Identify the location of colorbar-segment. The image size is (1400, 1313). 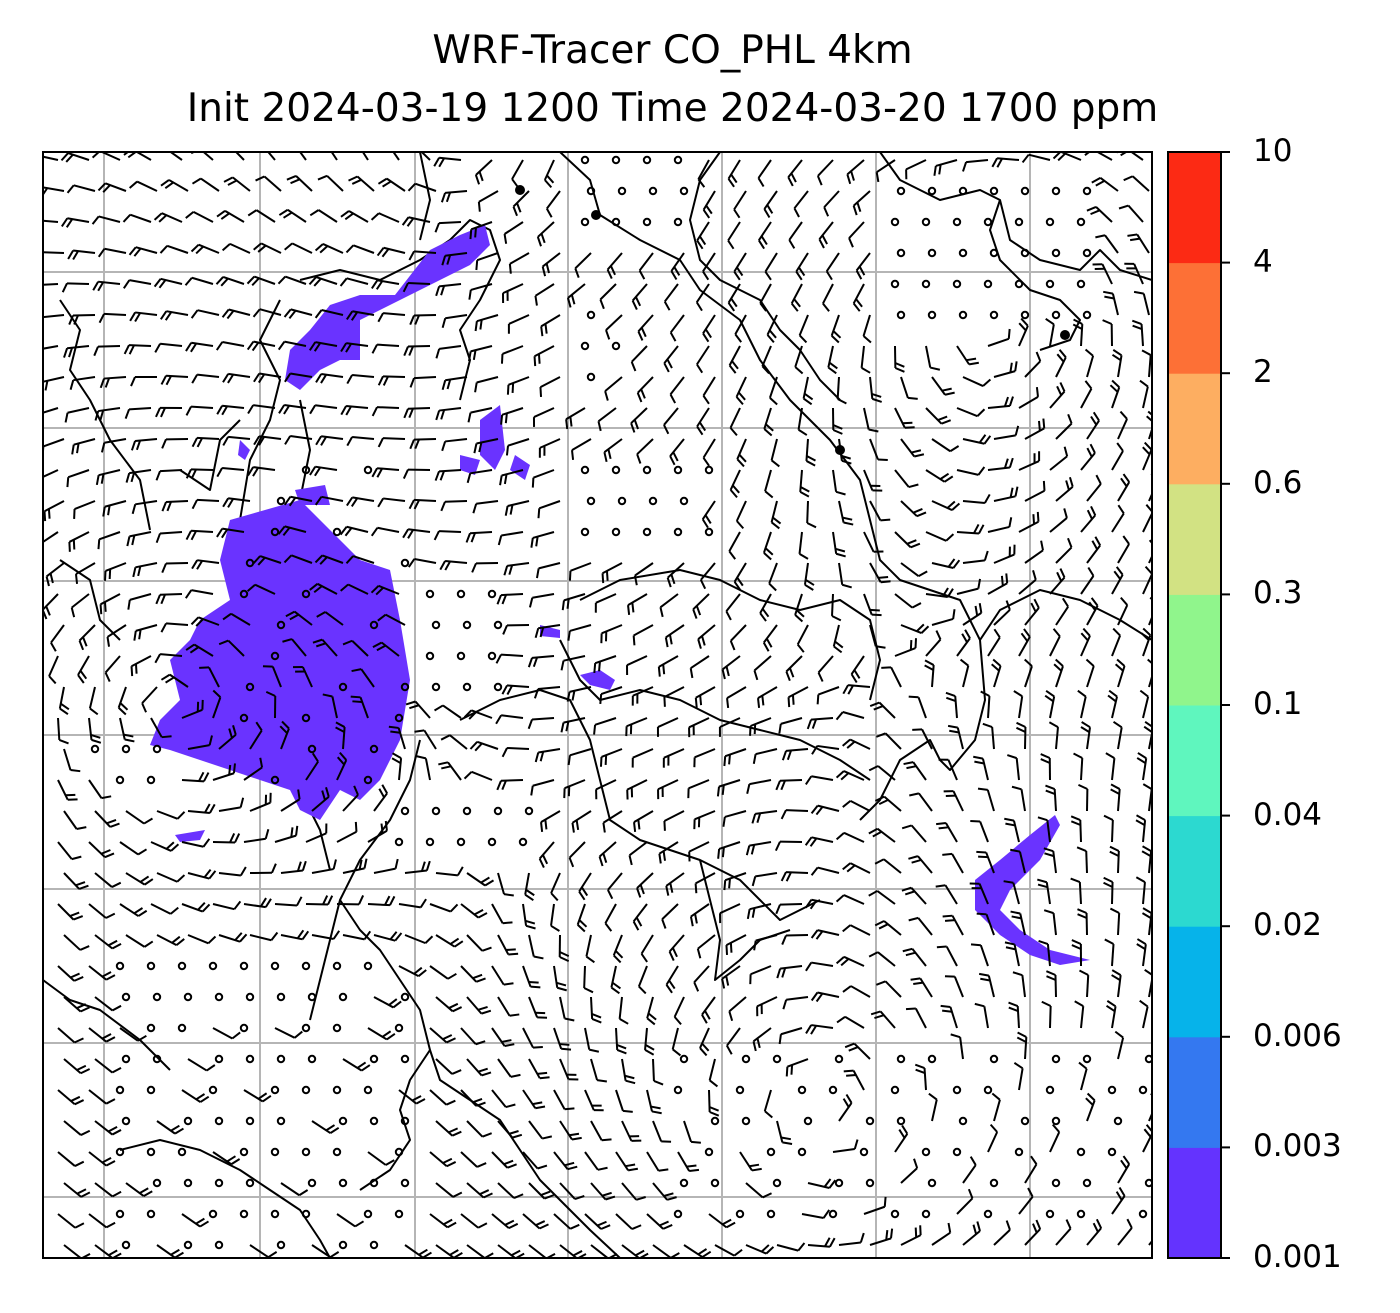
(1194, 871).